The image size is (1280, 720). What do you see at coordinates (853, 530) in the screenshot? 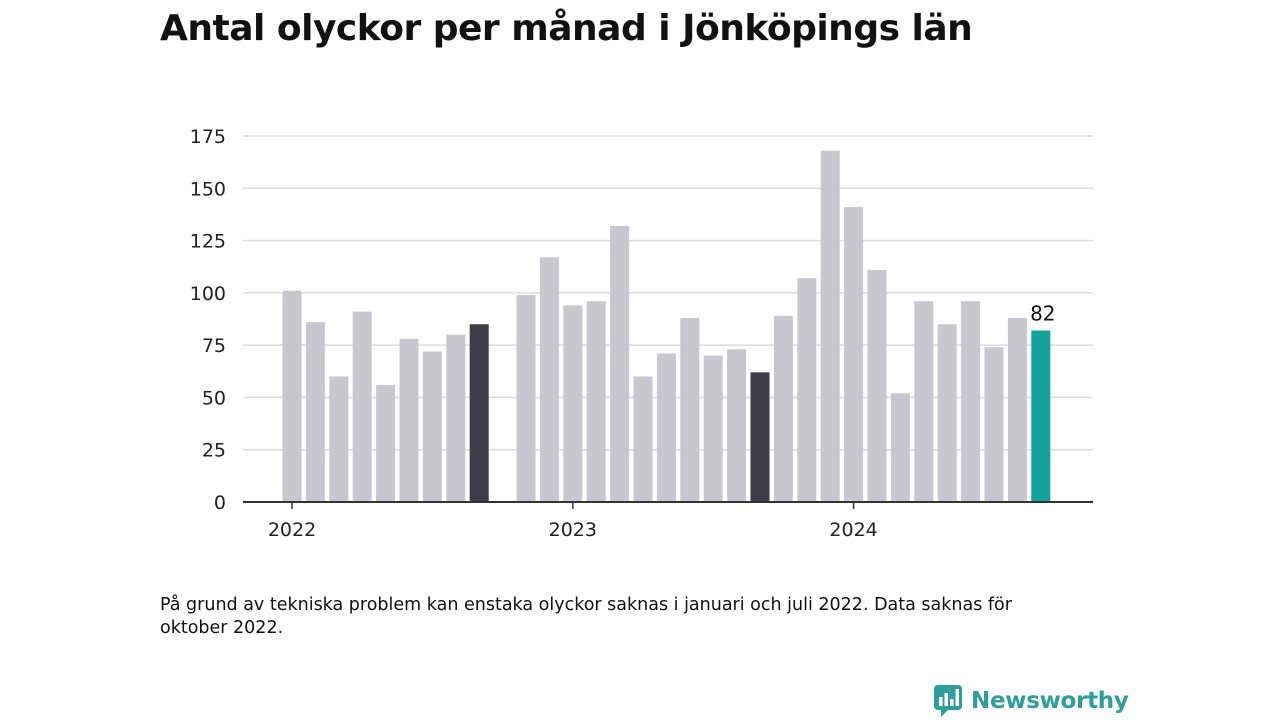
I see `x-tick-label: 2024` at bounding box center [853, 530].